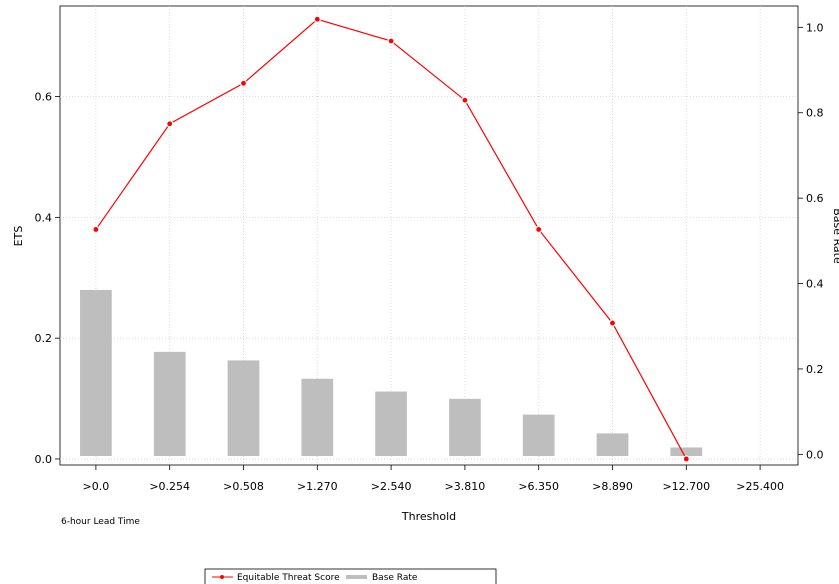 The height and width of the screenshot is (584, 839). Describe the element at coordinates (288, 578) in the screenshot. I see `legend-ets-label: Equitable Threat Score` at that location.